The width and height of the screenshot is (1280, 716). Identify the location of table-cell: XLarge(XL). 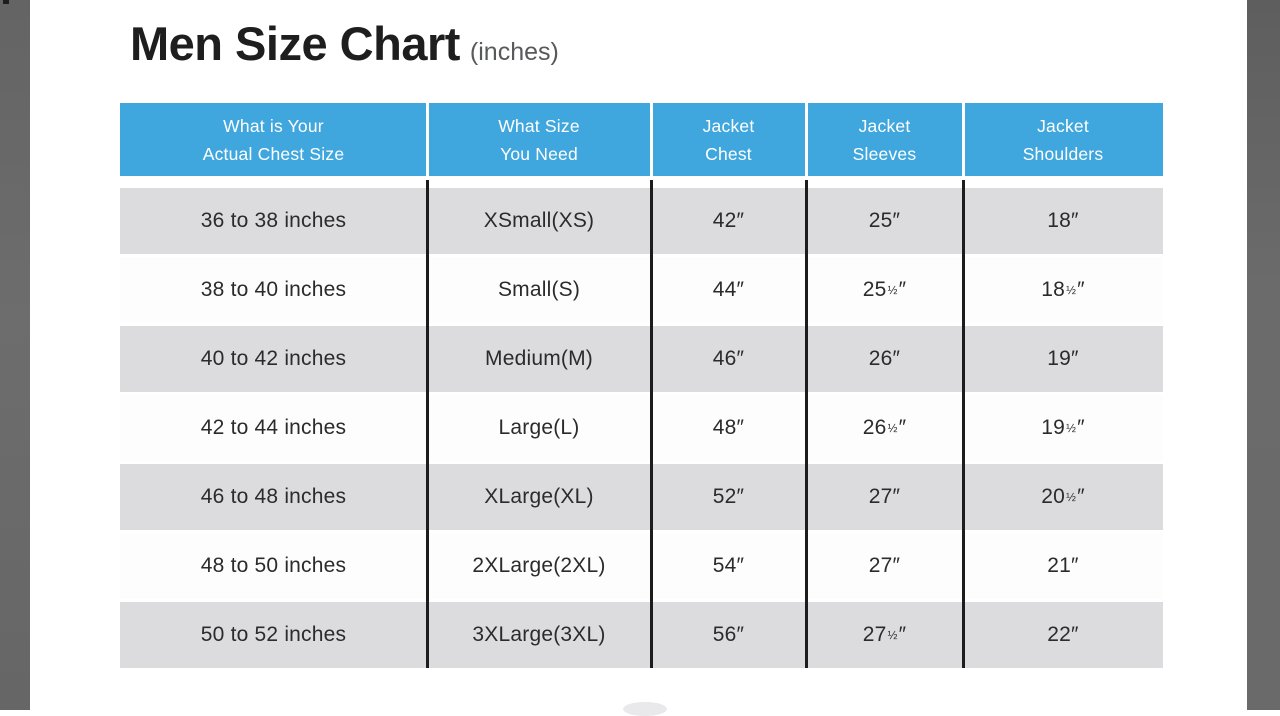
(539, 496).